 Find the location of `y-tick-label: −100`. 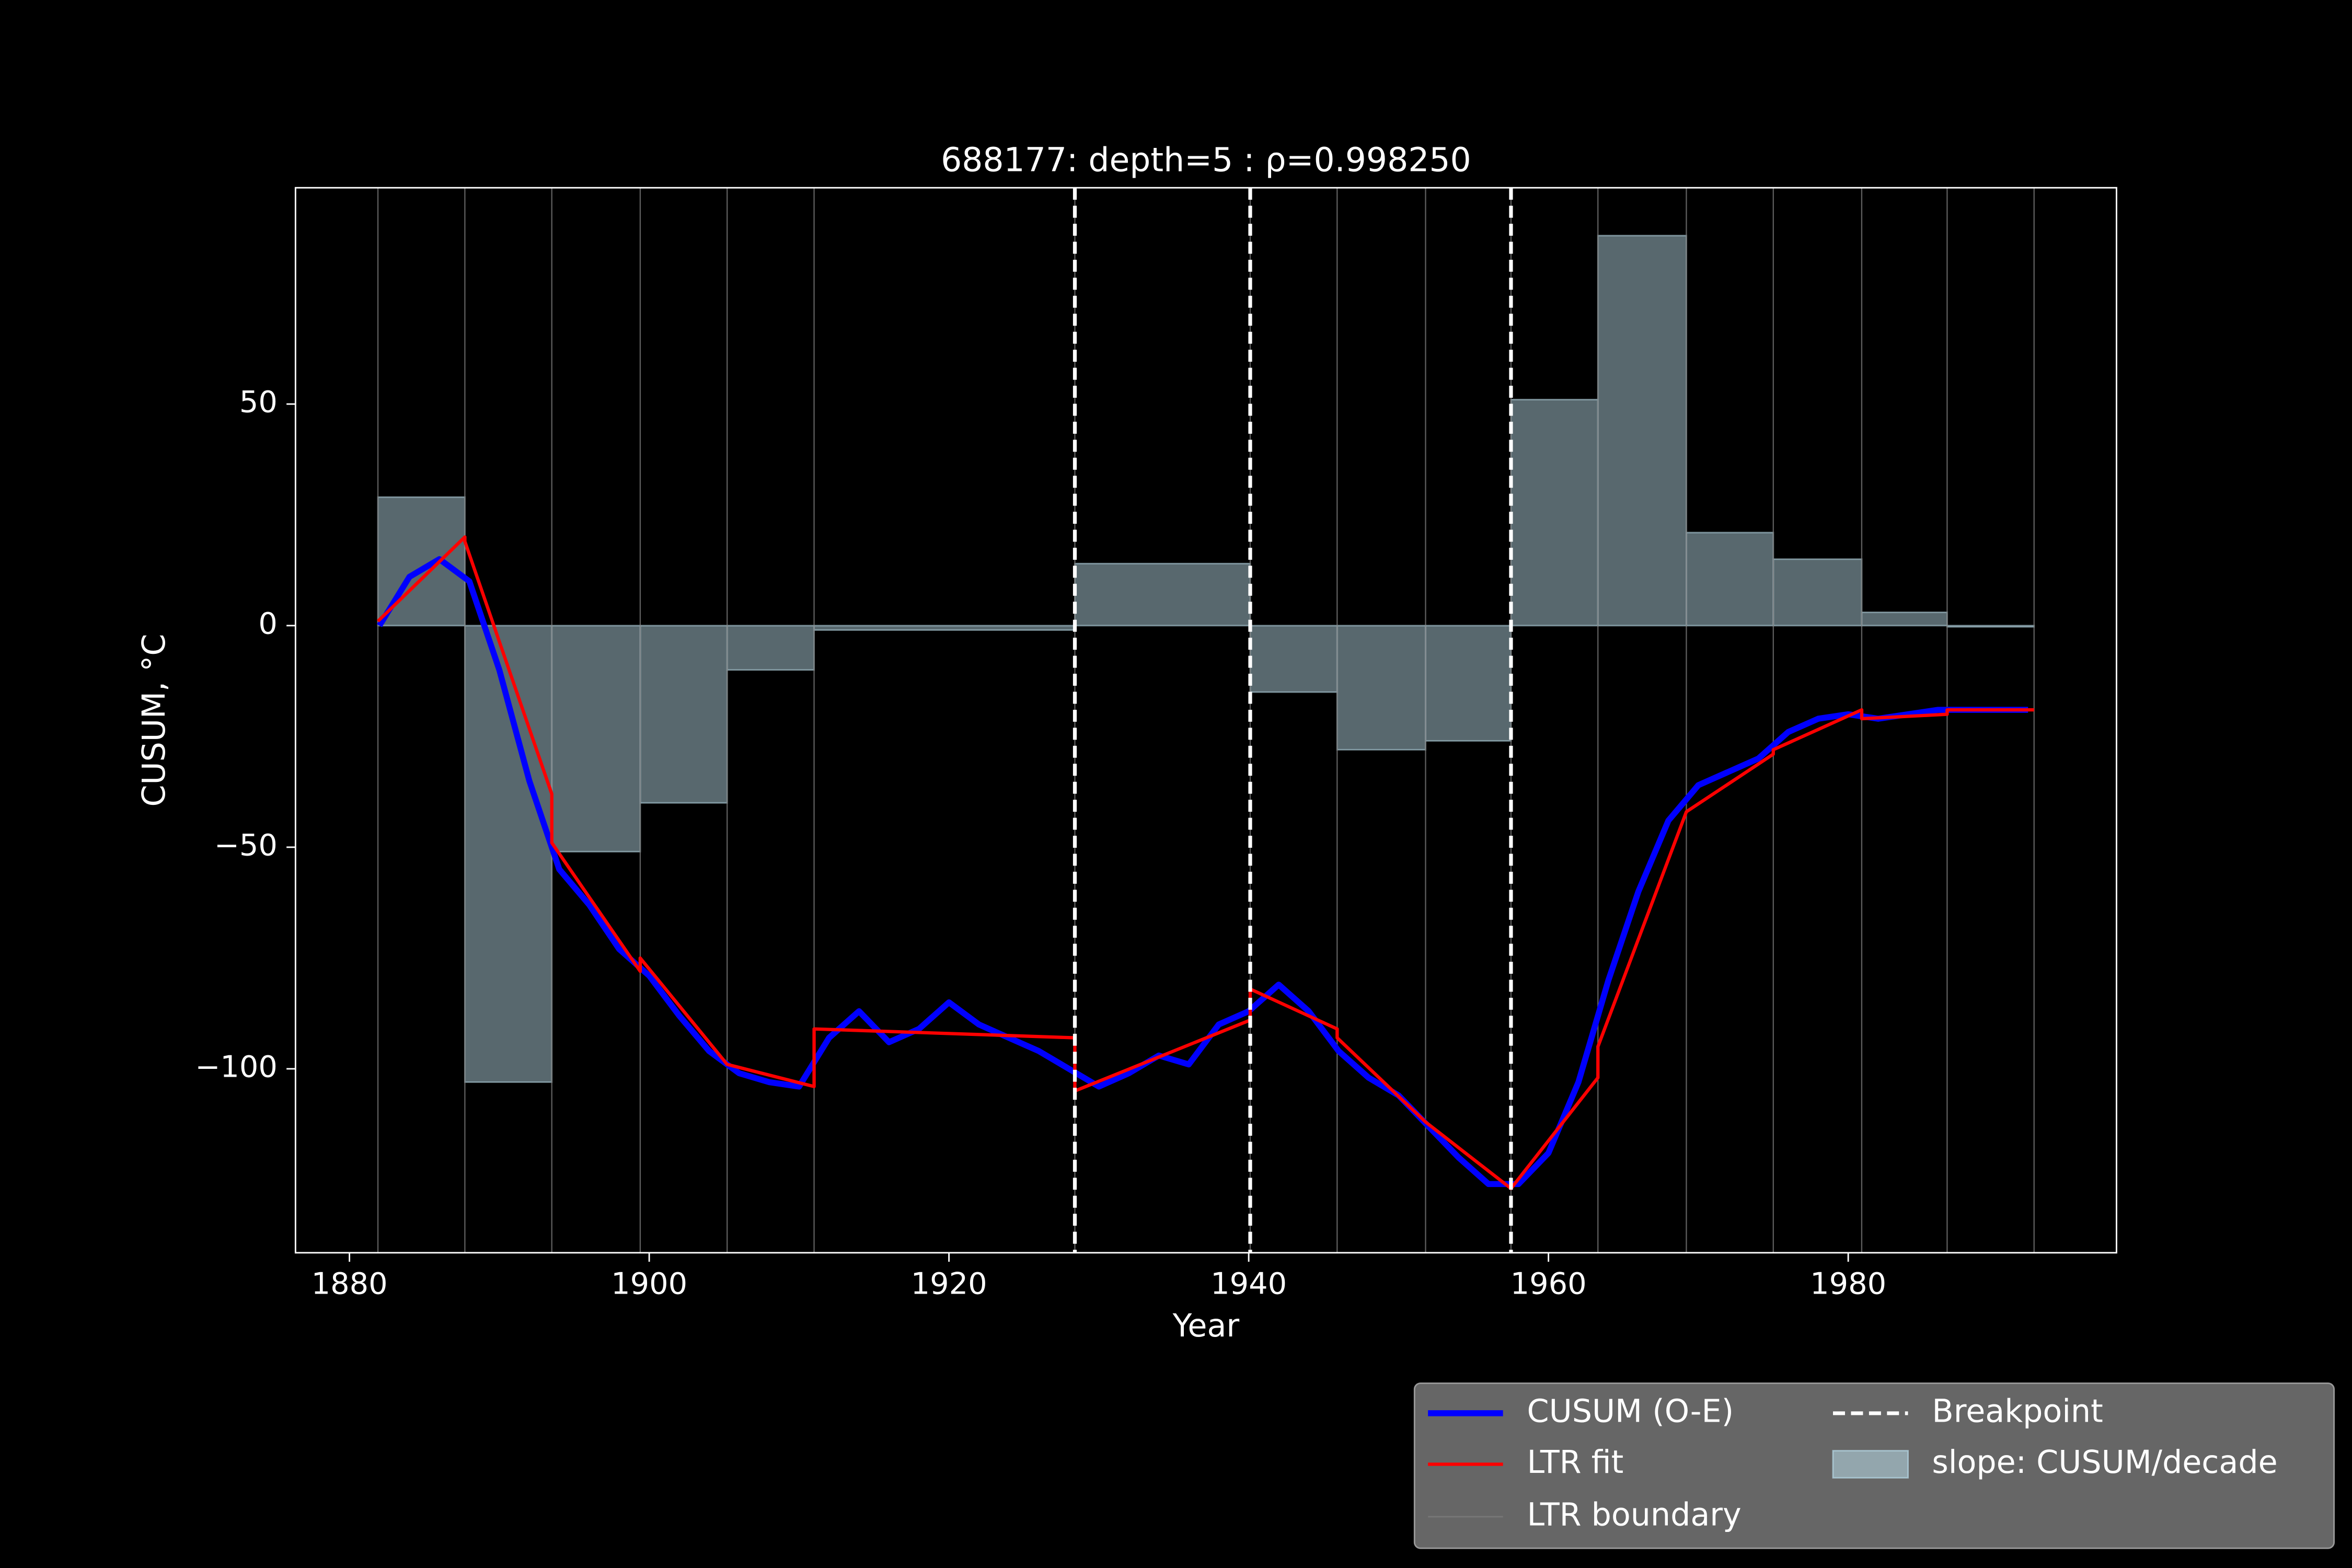

y-tick-label: −100 is located at coordinates (236, 1067).